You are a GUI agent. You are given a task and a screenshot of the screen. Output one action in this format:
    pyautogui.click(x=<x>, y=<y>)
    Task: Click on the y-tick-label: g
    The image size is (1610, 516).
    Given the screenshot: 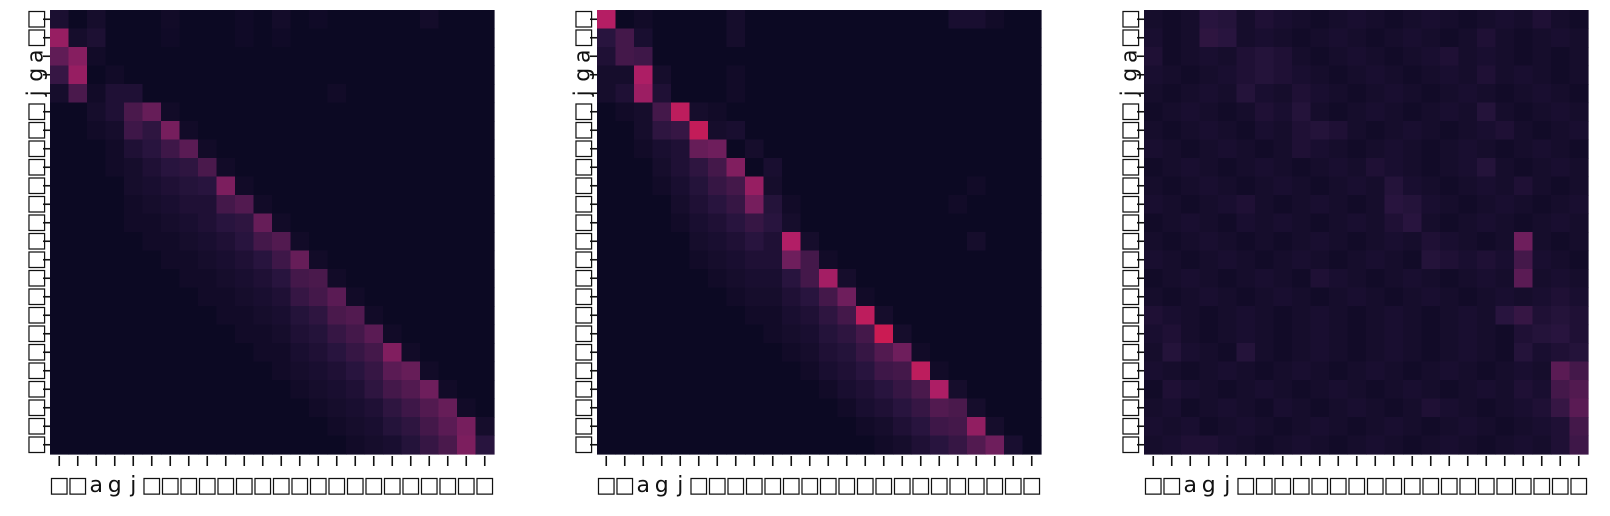 What is the action you would take?
    pyautogui.click(x=36, y=75)
    